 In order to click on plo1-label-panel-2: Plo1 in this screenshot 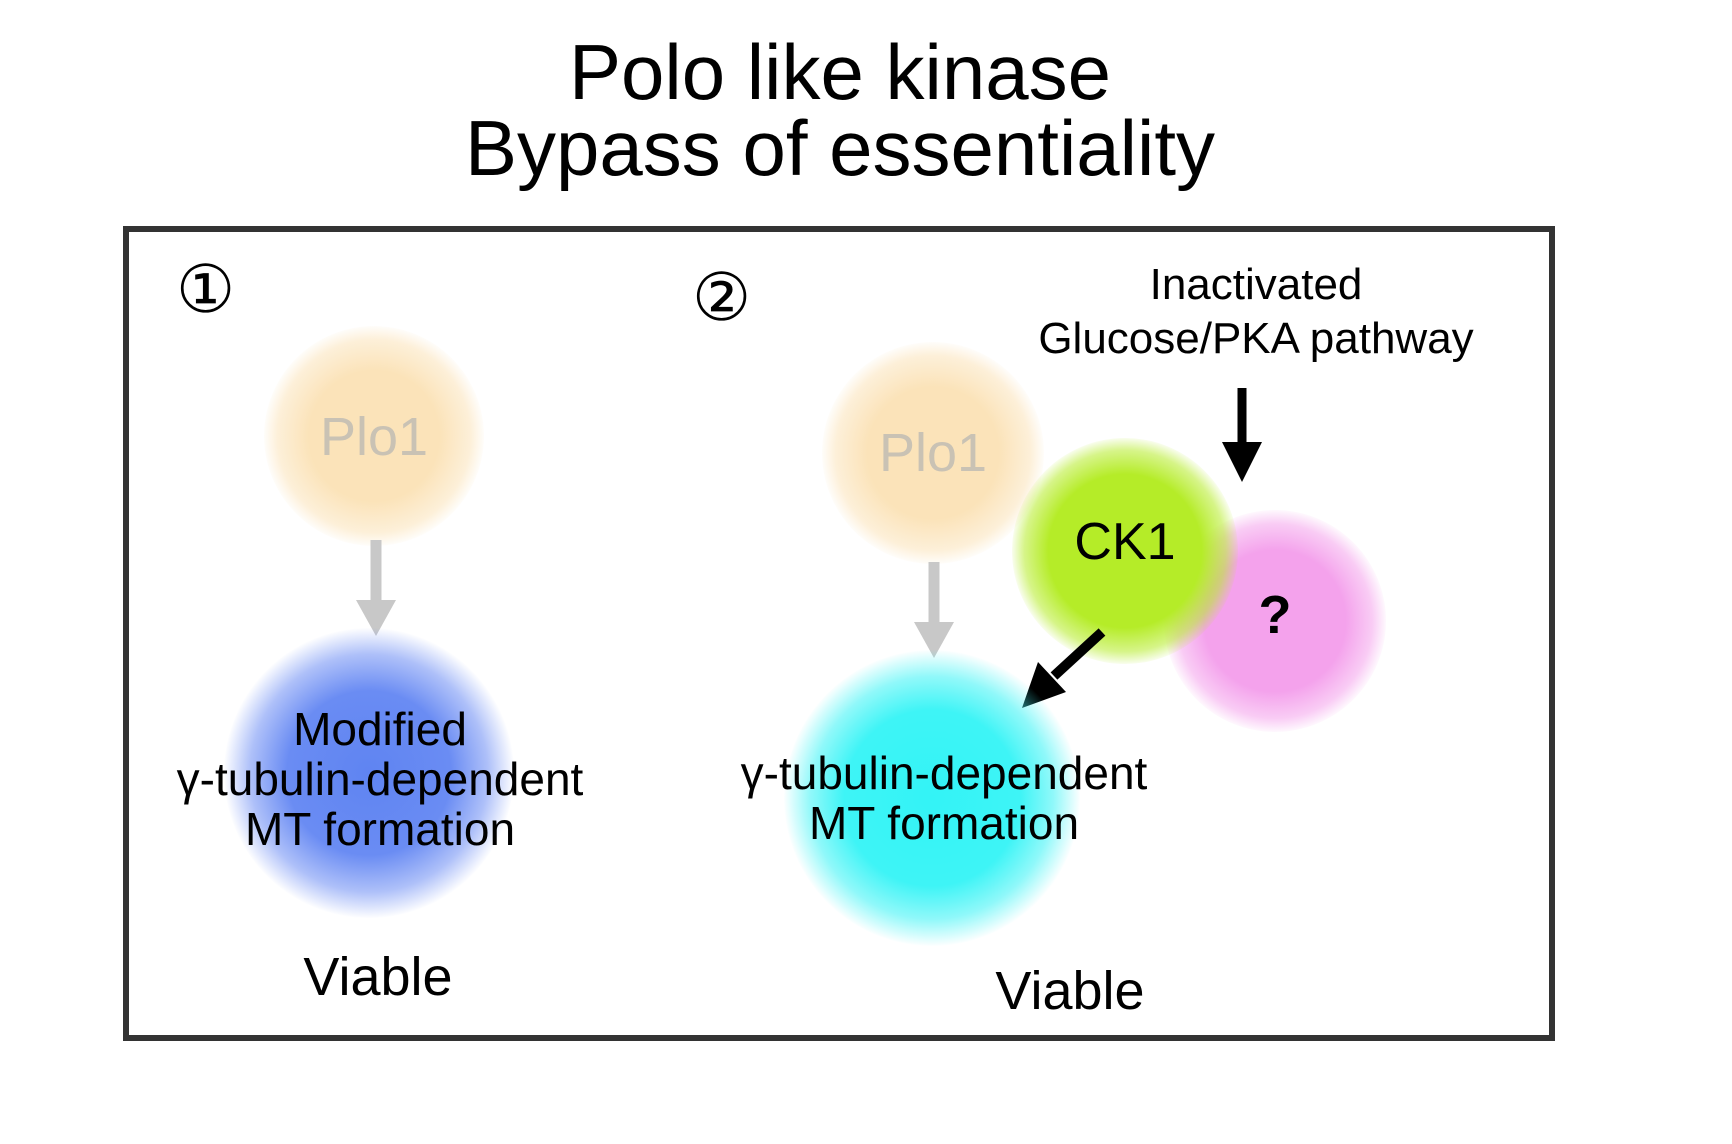, I will do `click(933, 453)`.